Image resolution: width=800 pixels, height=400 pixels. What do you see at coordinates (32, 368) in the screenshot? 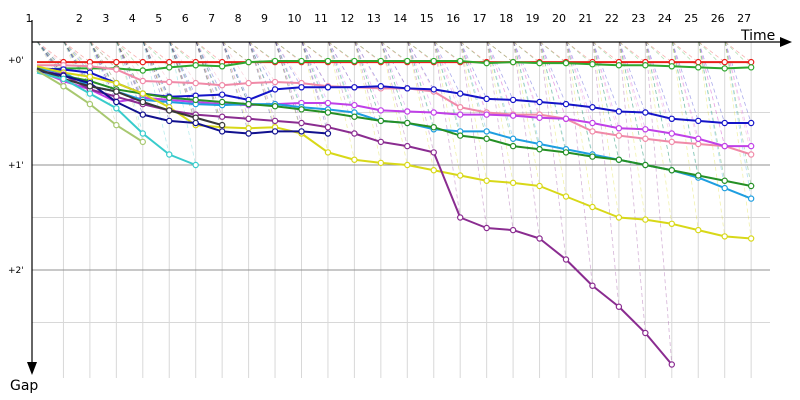
I see `y-axis-arrow` at bounding box center [32, 368].